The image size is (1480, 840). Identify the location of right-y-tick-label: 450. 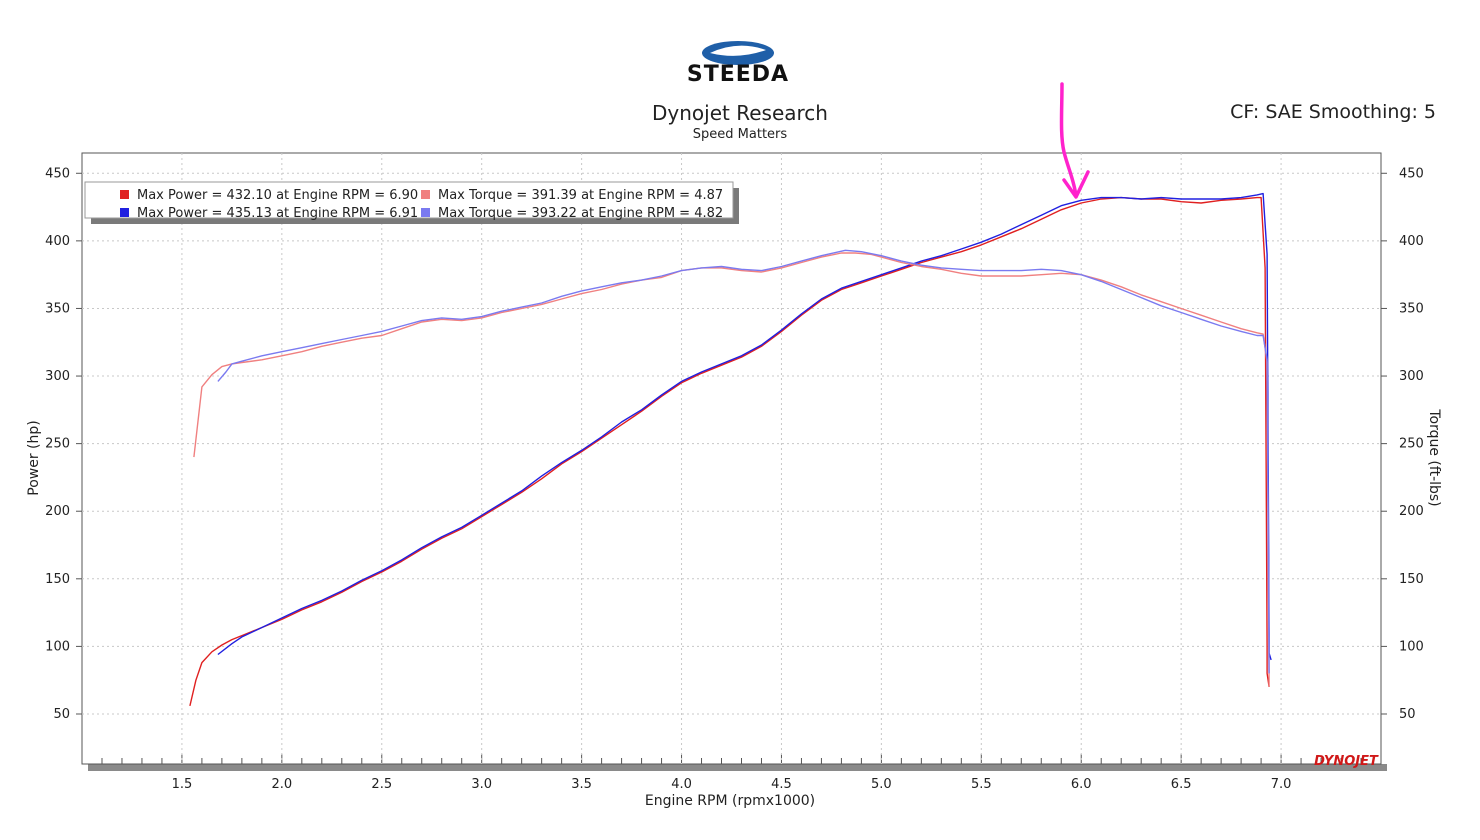
(1411, 173).